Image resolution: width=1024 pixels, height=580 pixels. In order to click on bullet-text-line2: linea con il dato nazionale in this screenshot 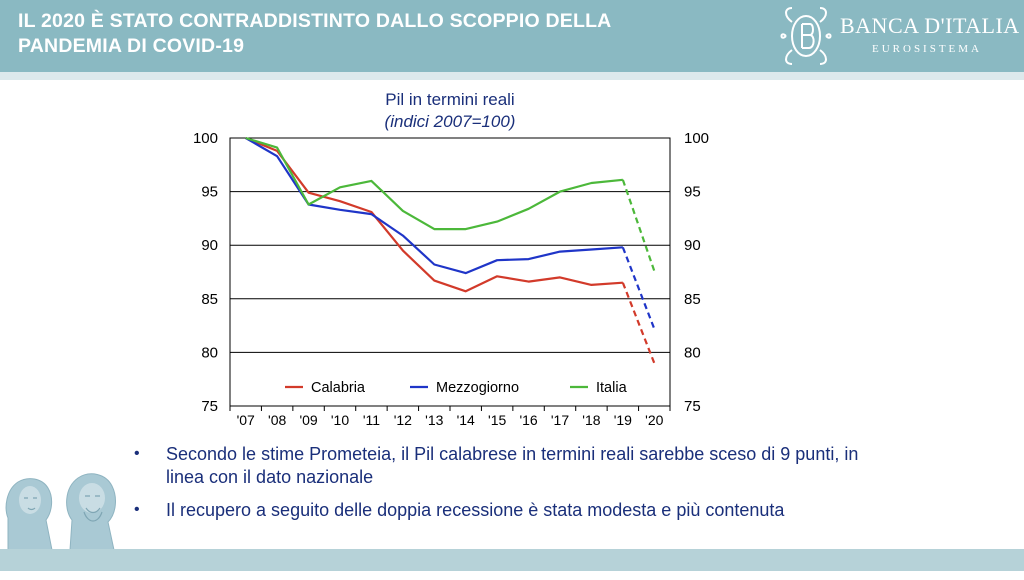, I will do `click(270, 477)`.